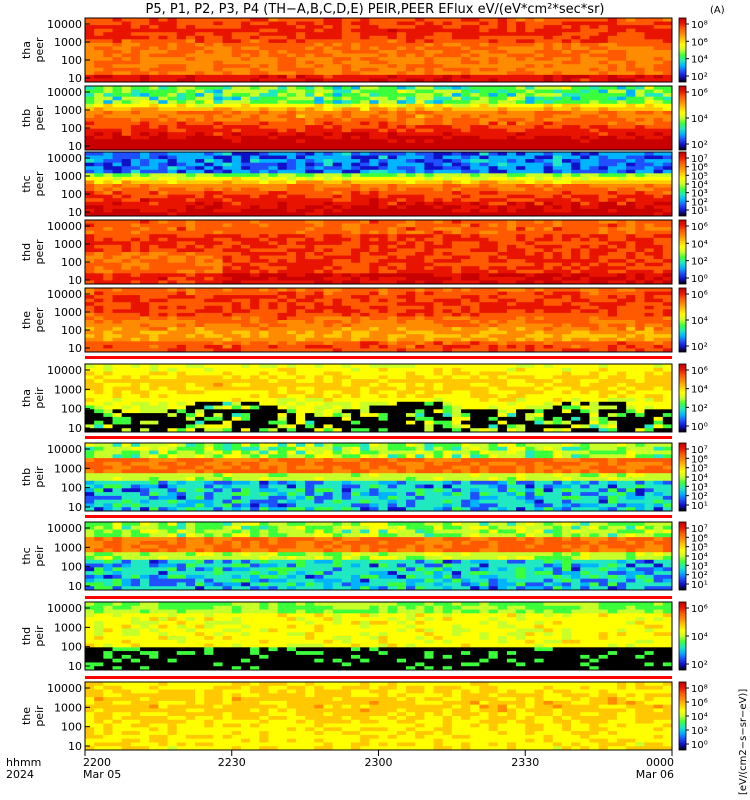  I want to click on y-tick-label: 10000, so click(64, 24).